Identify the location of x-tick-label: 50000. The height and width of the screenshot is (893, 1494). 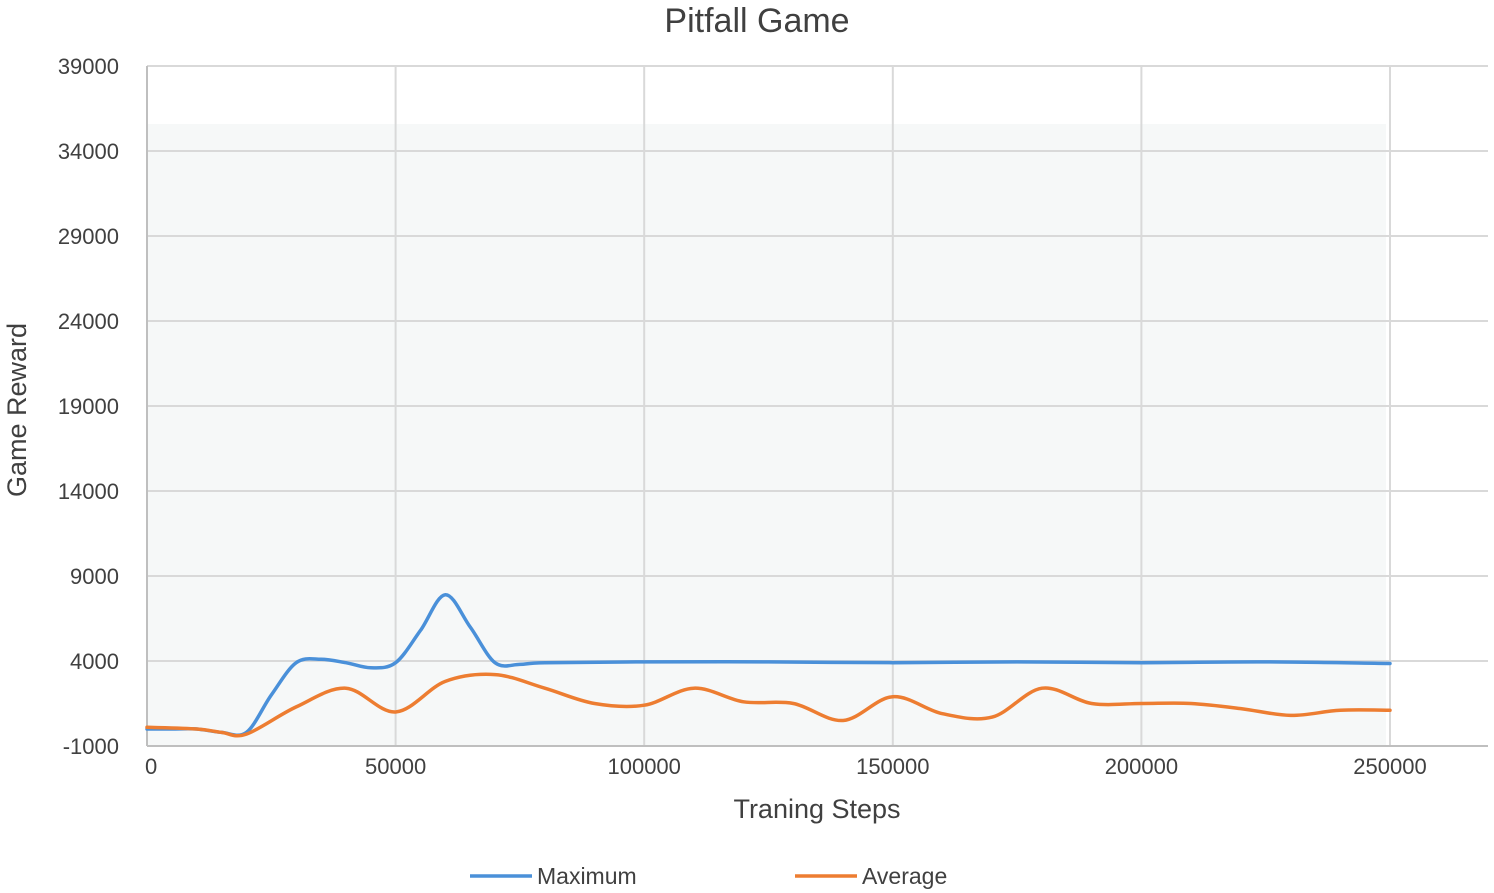
(395, 766).